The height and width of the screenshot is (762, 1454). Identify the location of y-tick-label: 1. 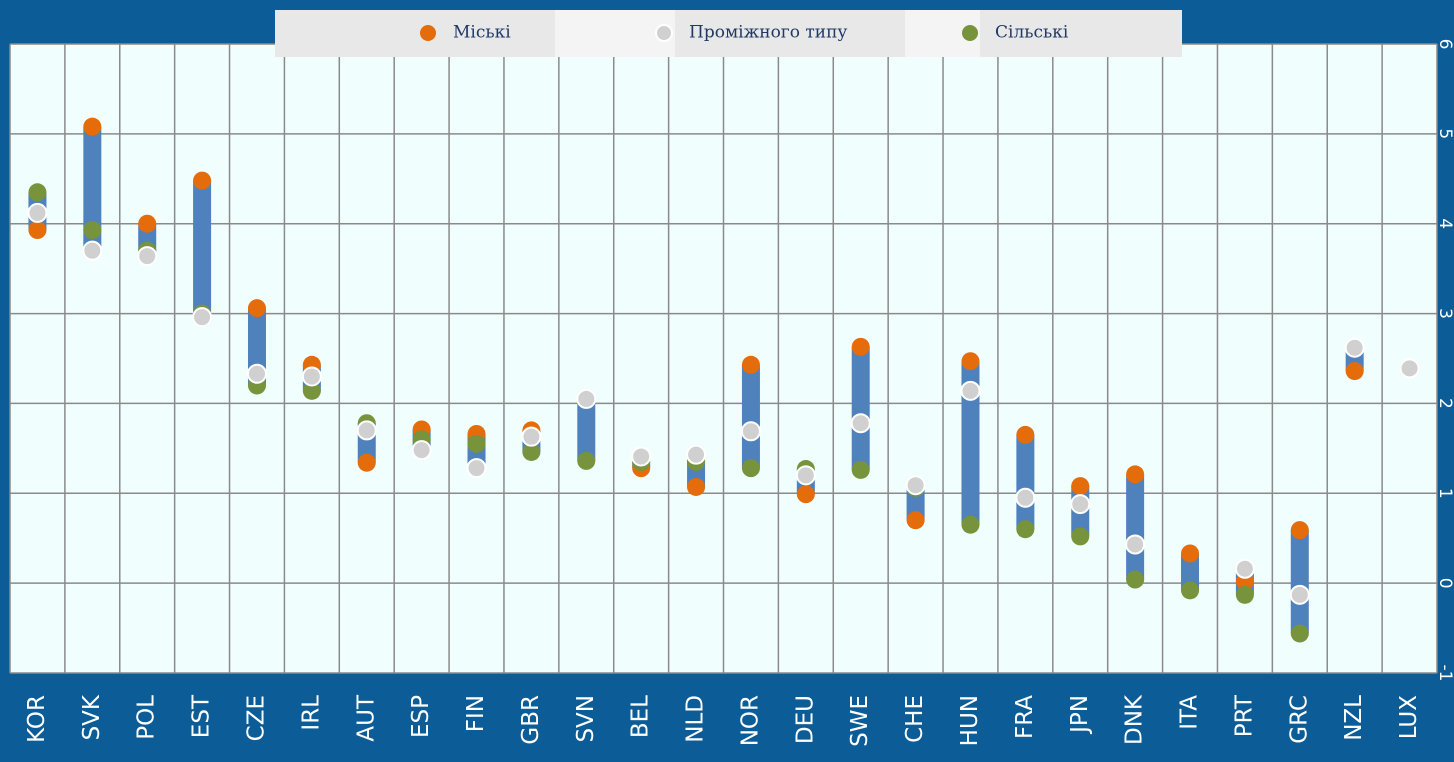
(1444, 493).